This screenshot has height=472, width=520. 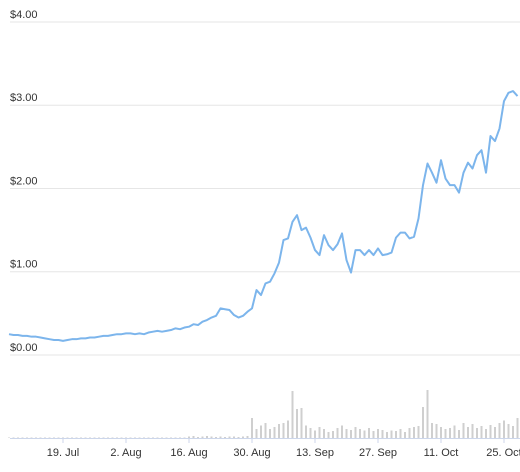 I want to click on x-tick-label: 13. Sep, so click(x=315, y=453).